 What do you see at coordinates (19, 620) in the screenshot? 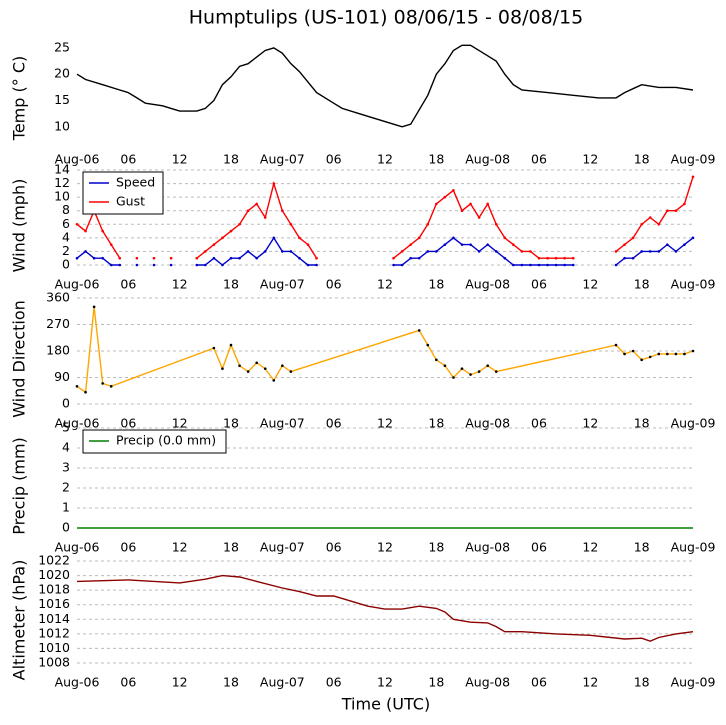
I see `y-axis-label: Altimeter (hPa)` at bounding box center [19, 620].